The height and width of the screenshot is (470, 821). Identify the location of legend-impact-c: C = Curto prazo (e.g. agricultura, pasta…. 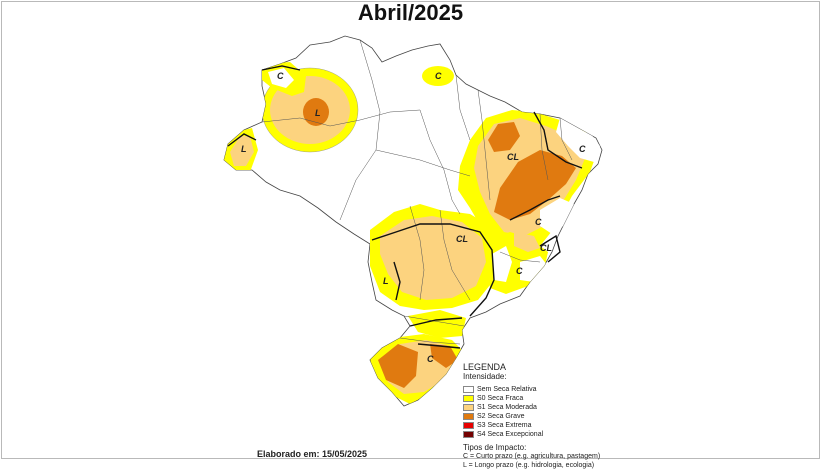
(532, 456).